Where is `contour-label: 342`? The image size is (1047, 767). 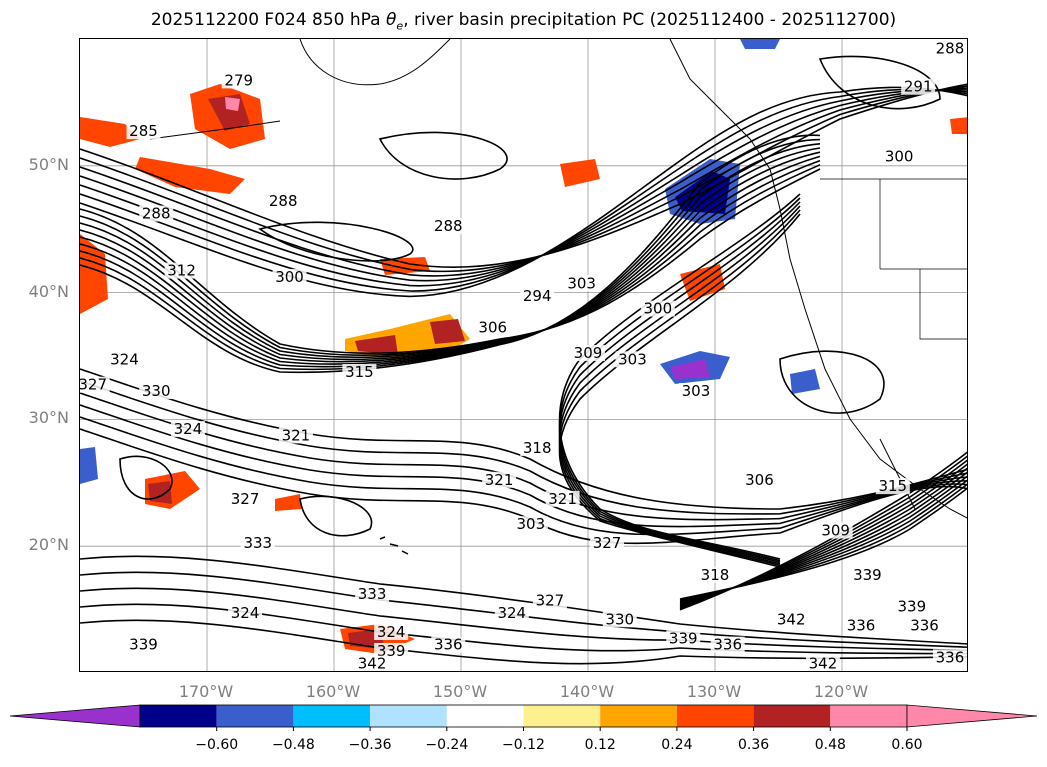 contour-label: 342 is located at coordinates (372, 663).